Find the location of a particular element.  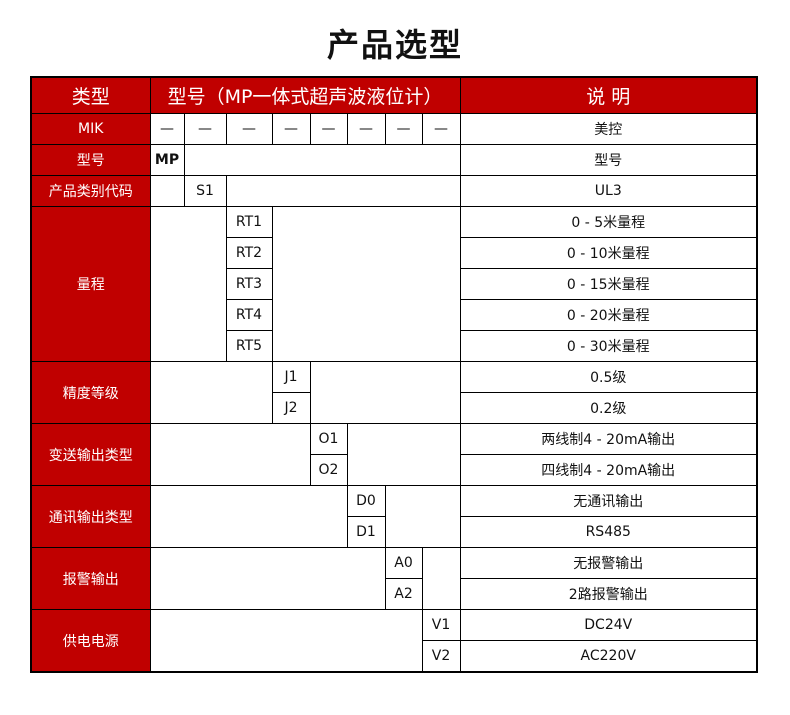

row-desc: 0 - 15米量程 is located at coordinates (608, 284).